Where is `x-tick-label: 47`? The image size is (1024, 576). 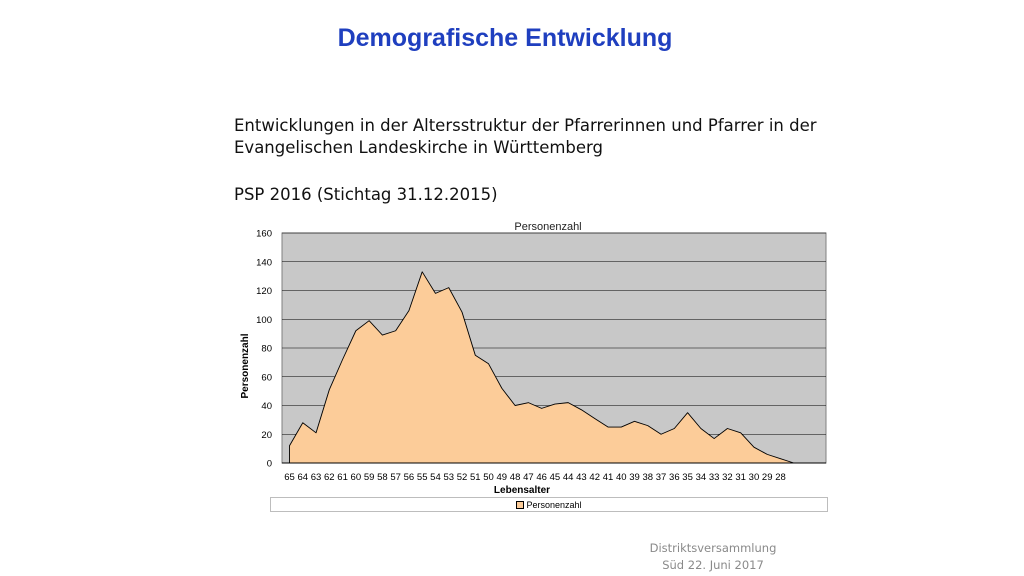
x-tick-label: 47 is located at coordinates (528, 477).